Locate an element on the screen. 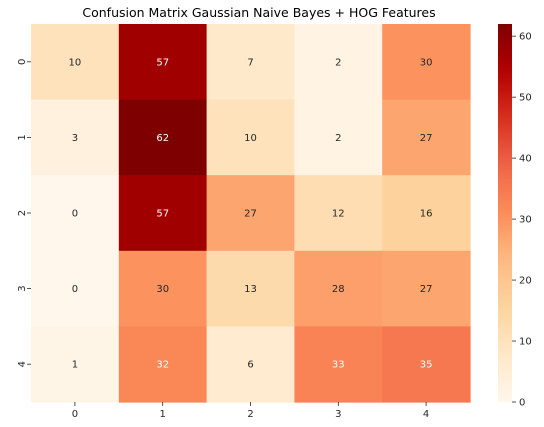 This screenshot has width=544, height=427. colorbar-tick-label: 50 is located at coordinates (525, 98).